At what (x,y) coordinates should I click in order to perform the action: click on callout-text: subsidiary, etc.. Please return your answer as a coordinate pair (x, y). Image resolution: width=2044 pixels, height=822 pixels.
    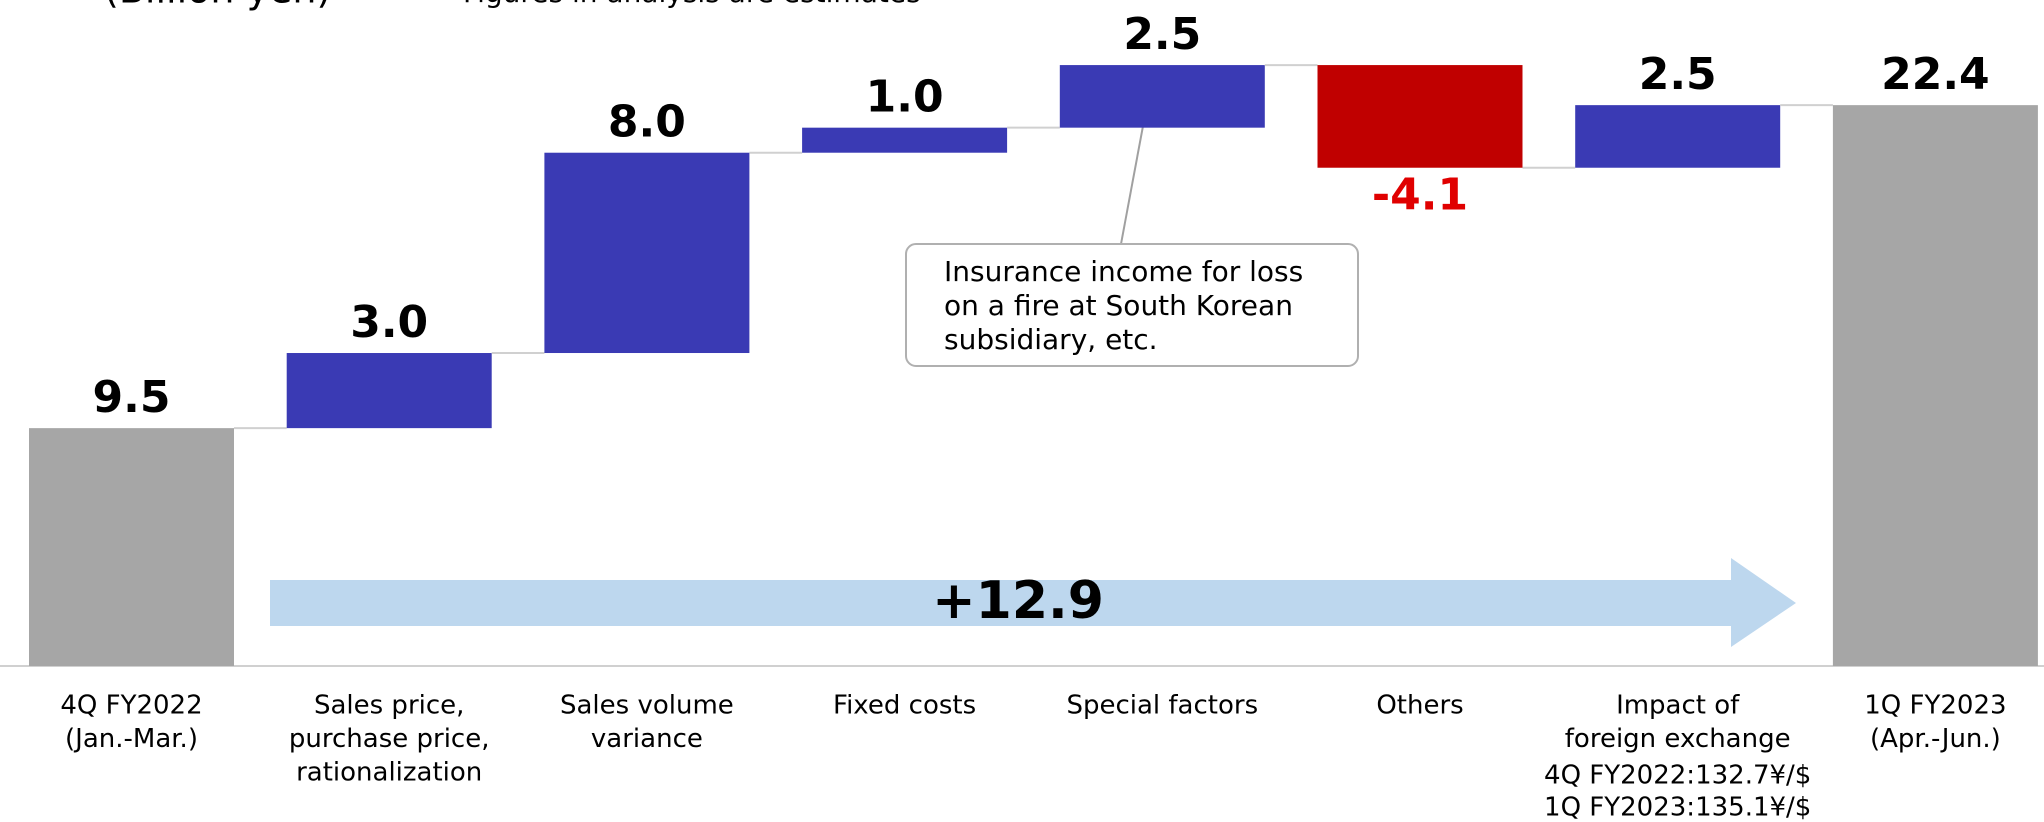
    Looking at the image, I should click on (1051, 339).